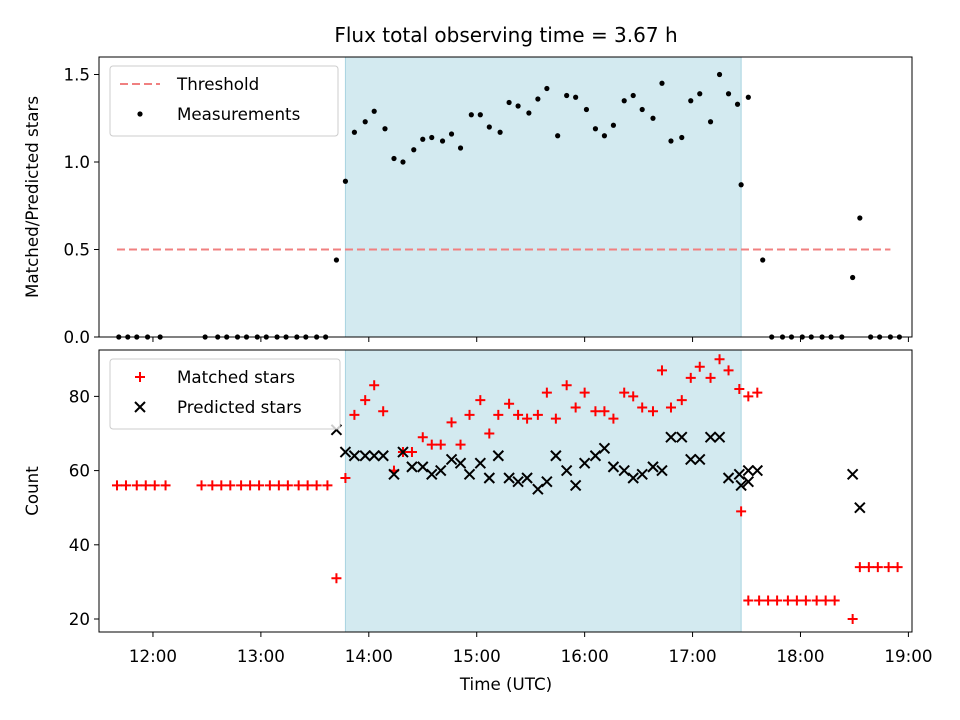  Describe the element at coordinates (800, 656) in the screenshot. I see `x-tick-label: 18:00` at that location.